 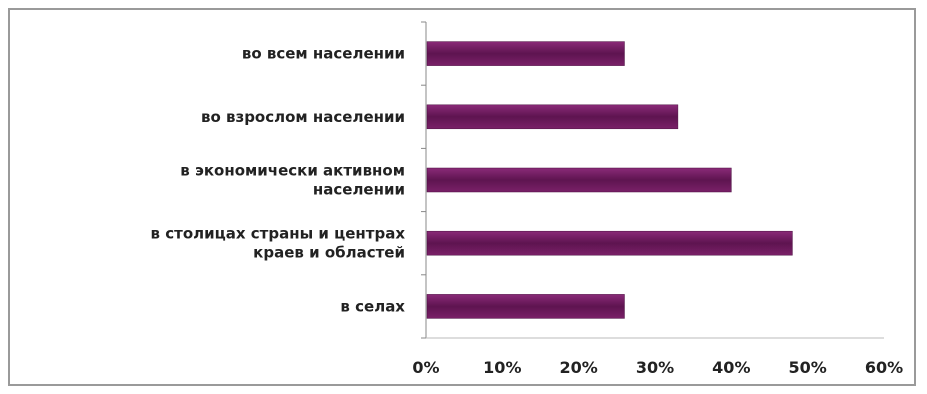 I want to click on category-label: во всем населении, so click(x=323, y=54).